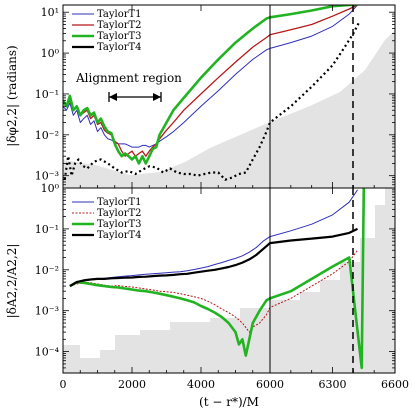 The width and height of the screenshot is (412, 412). I want to click on alignment-region-label: Alignment region, so click(128, 78).